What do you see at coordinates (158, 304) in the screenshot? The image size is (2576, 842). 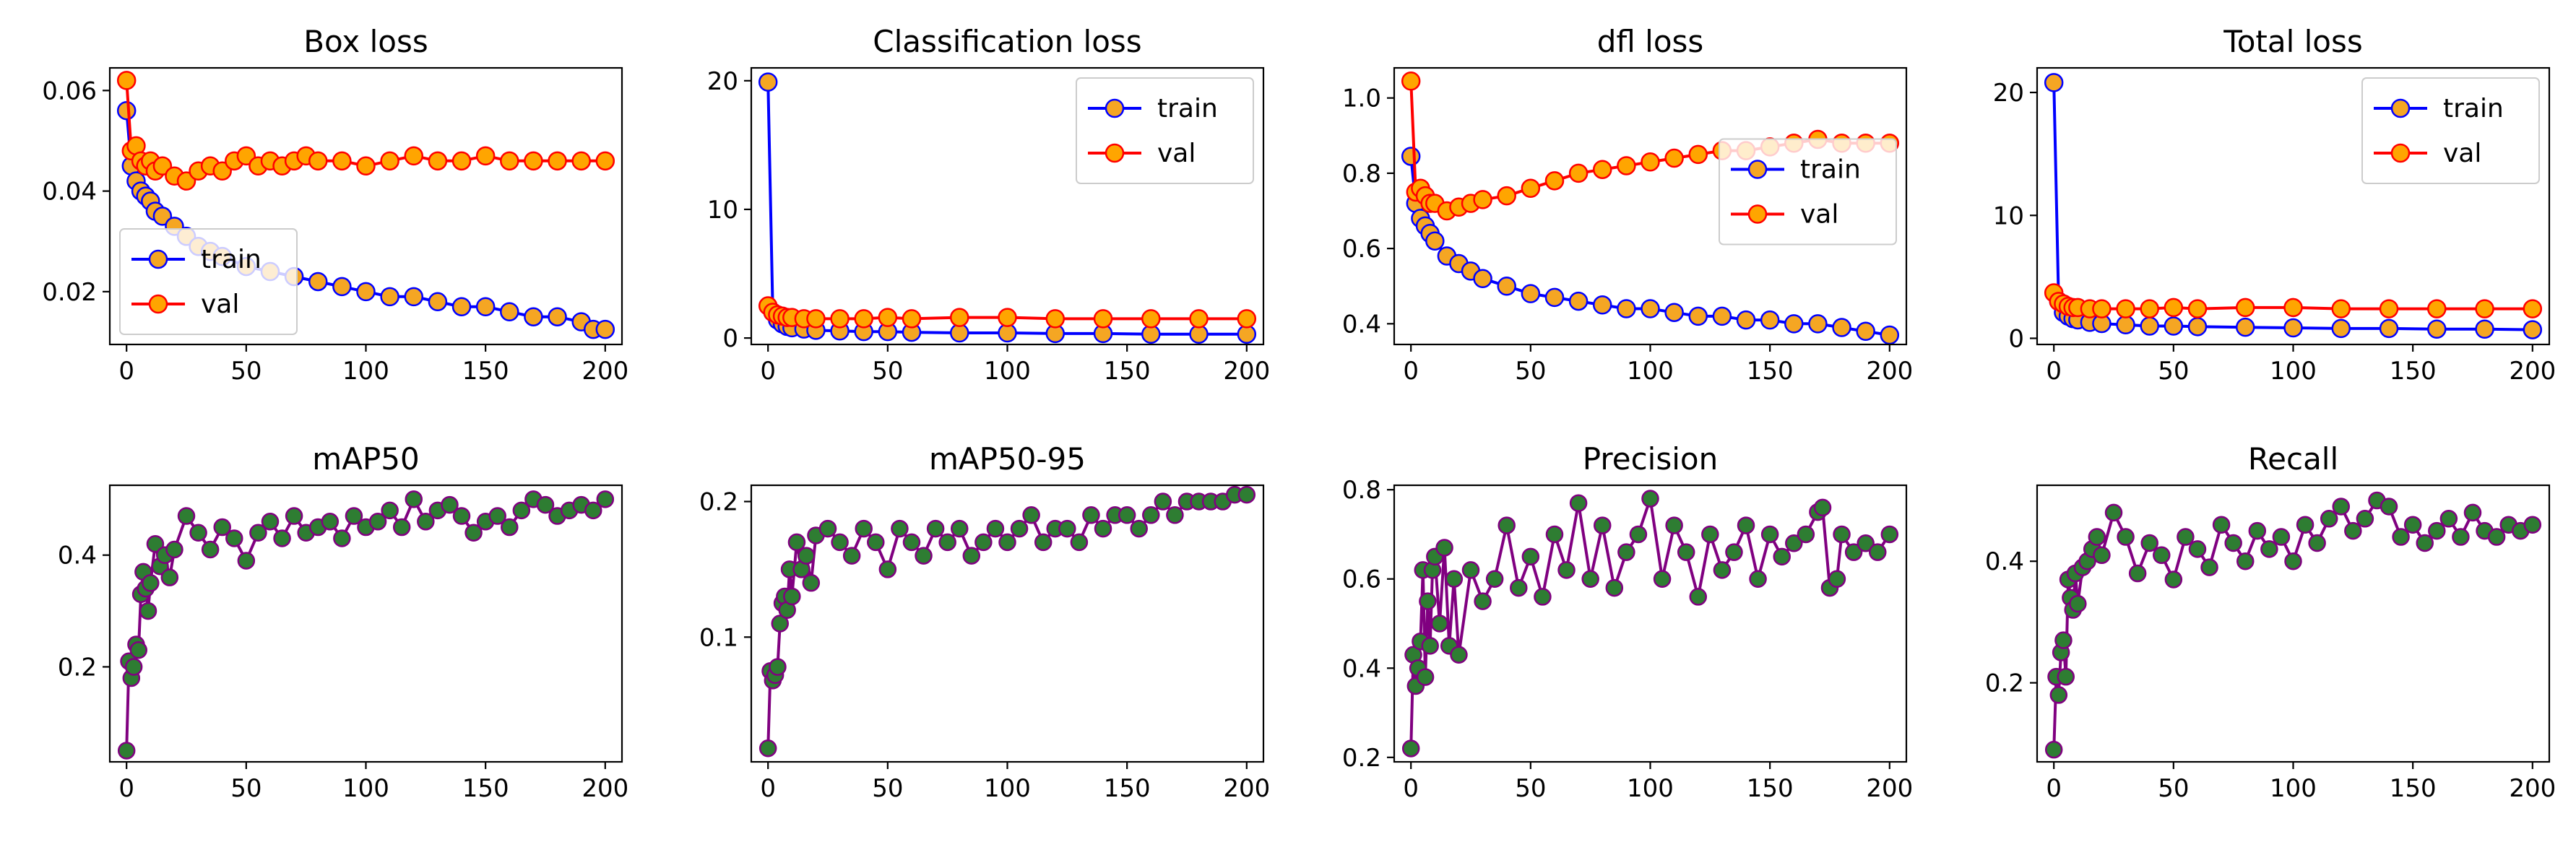 I see `legend-marker-val` at bounding box center [158, 304].